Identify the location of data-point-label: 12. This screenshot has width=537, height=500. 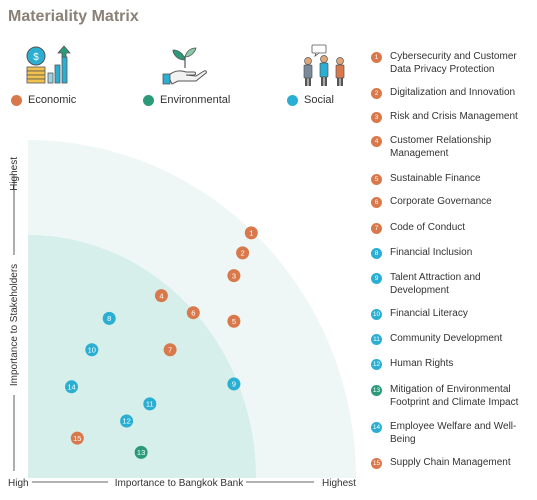
(126, 421).